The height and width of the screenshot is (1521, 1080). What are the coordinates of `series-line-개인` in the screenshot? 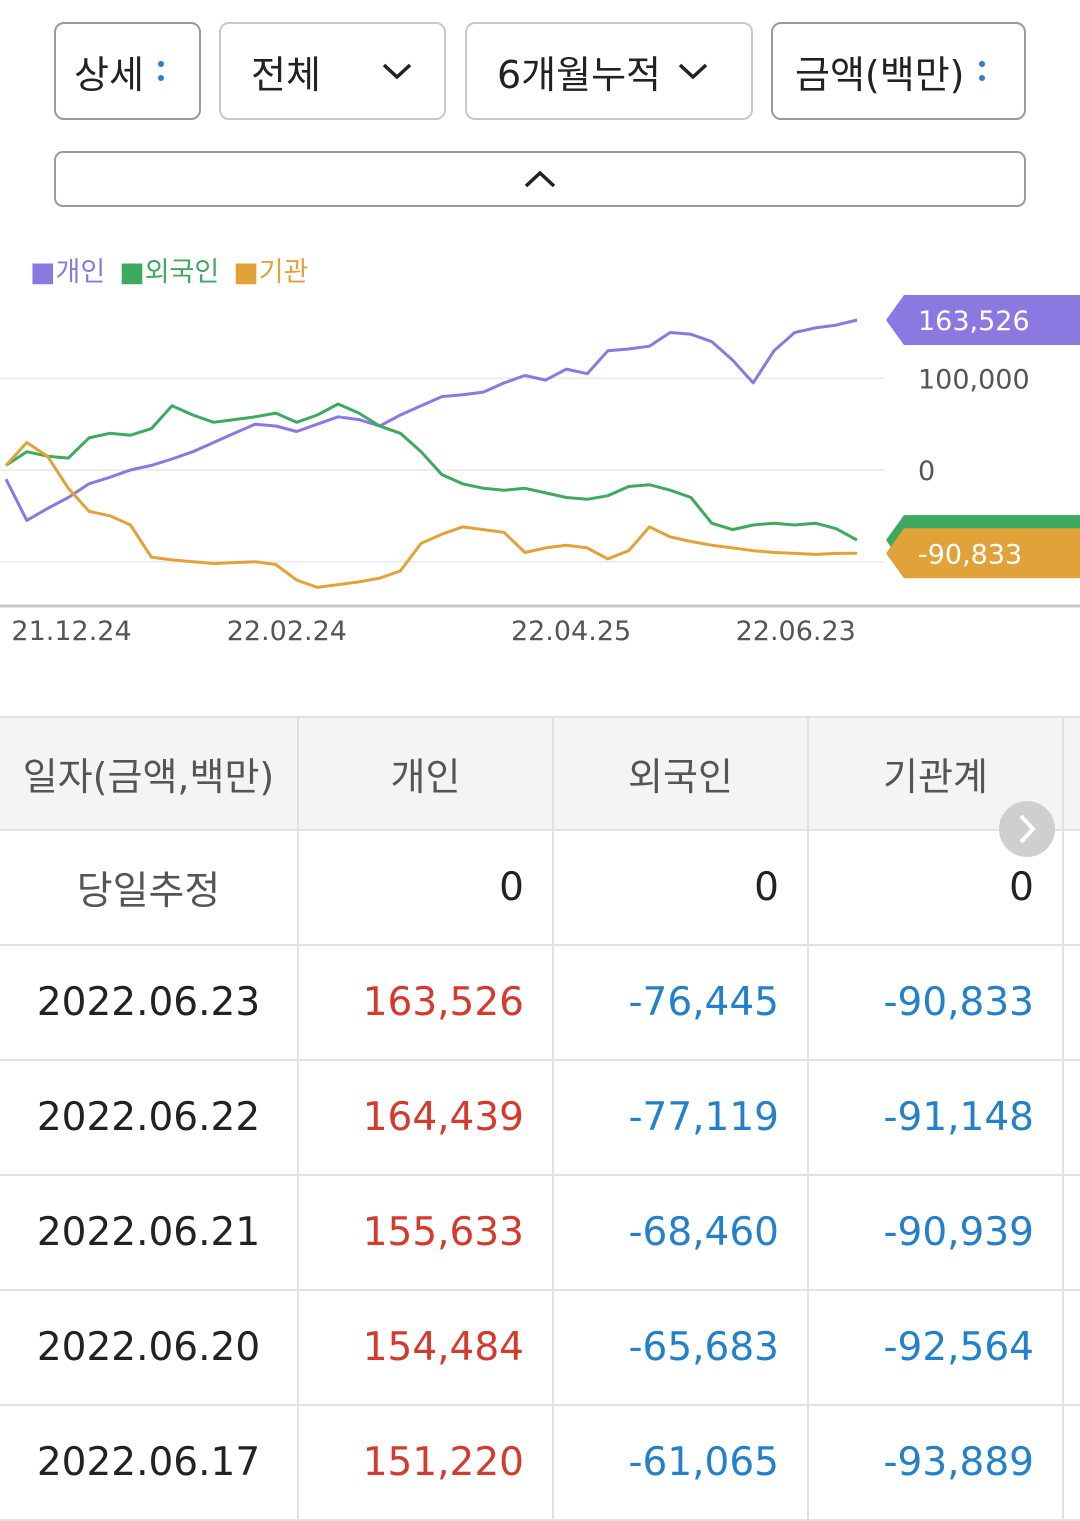 It's located at (431, 420).